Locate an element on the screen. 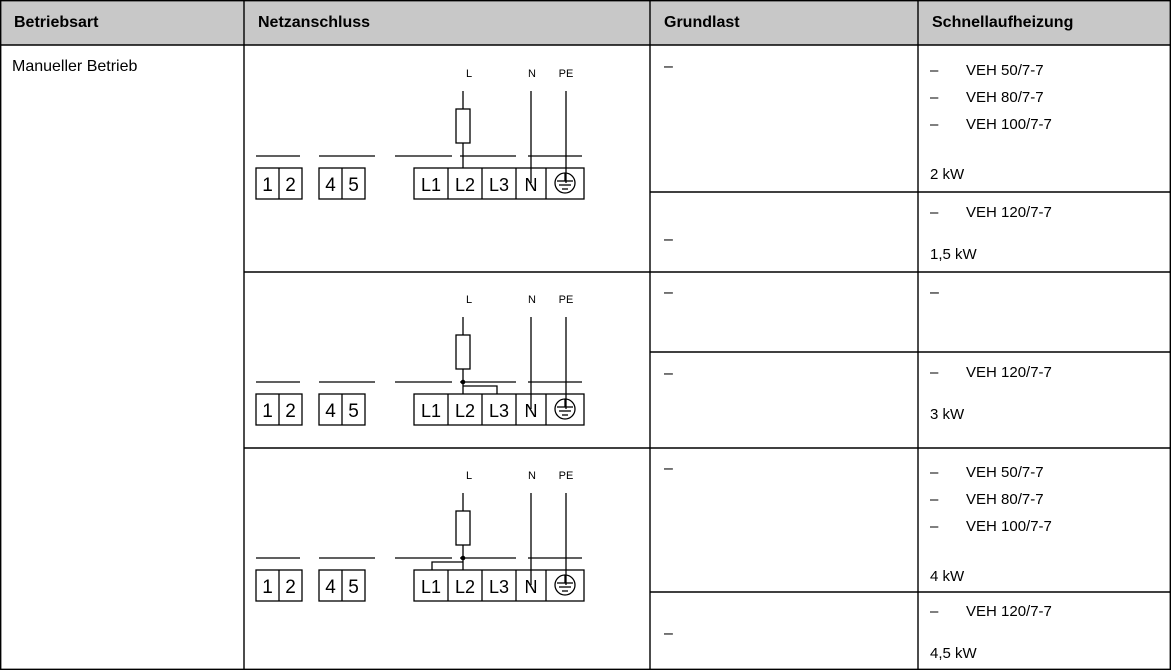 The height and width of the screenshot is (670, 1171). power-value: 4 kW is located at coordinates (947, 576).